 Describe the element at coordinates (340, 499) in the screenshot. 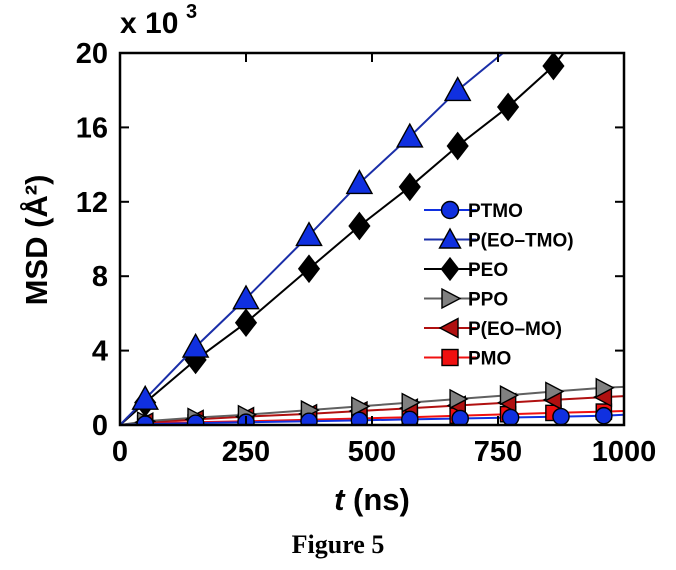

I see `x-axis-label-italic: t` at that location.